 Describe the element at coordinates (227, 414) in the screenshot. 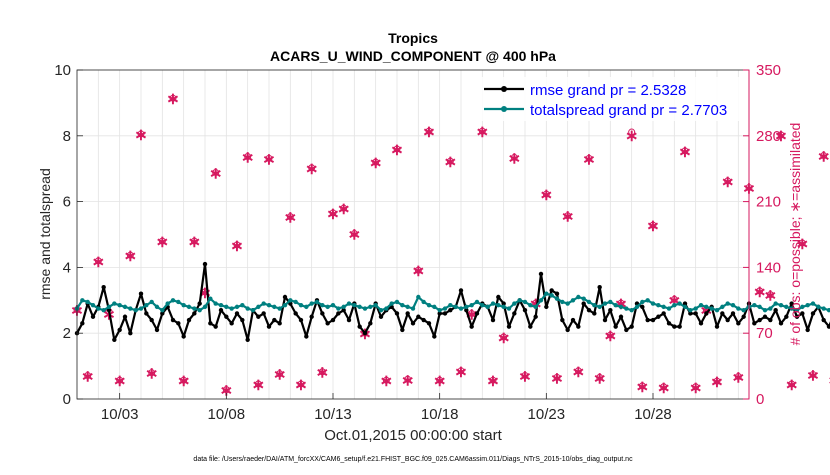

I see `x-tick-label: 10/08` at that location.